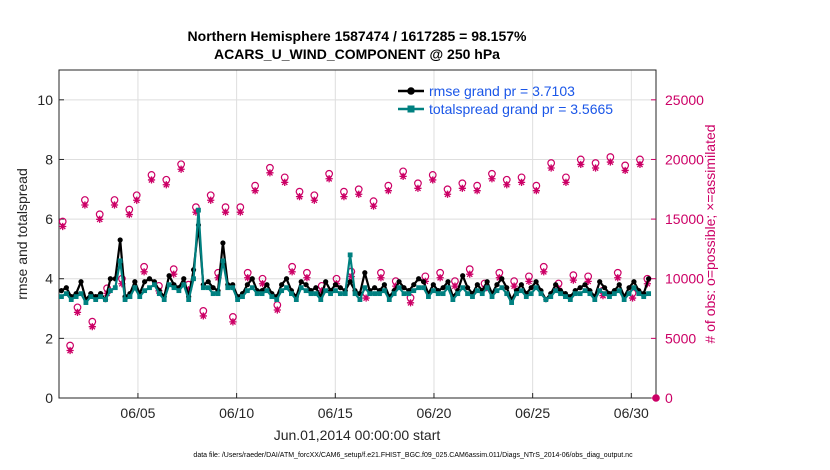  I want to click on legend-rmse-label: rmse grand pr = 3.7103, so click(502, 91).